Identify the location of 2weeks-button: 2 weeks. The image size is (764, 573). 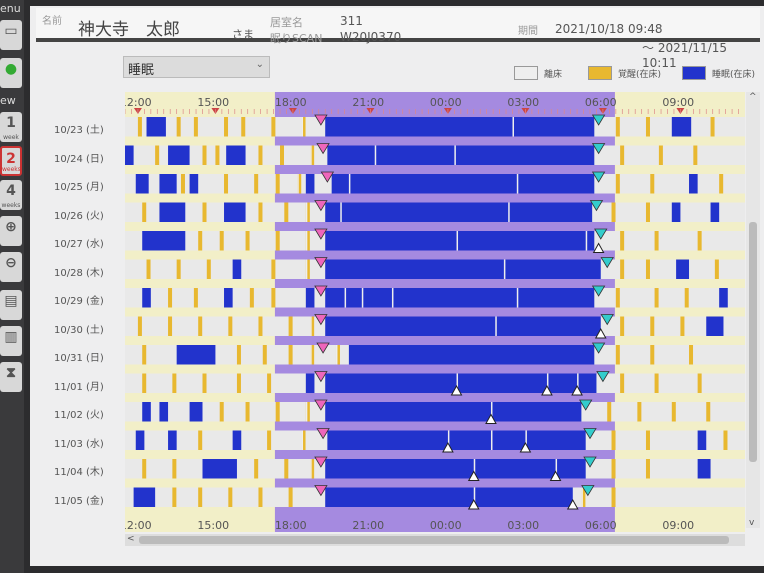
(11, 161).